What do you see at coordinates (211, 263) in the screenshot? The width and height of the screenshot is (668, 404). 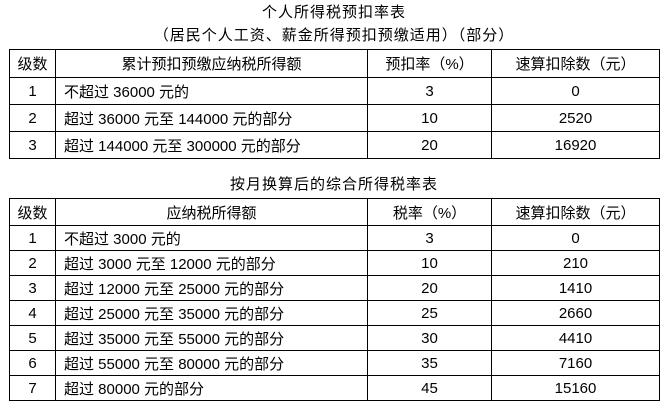 I see `cell-income-bracket: 超过 3000 元至 12000 元的部分` at bounding box center [211, 263].